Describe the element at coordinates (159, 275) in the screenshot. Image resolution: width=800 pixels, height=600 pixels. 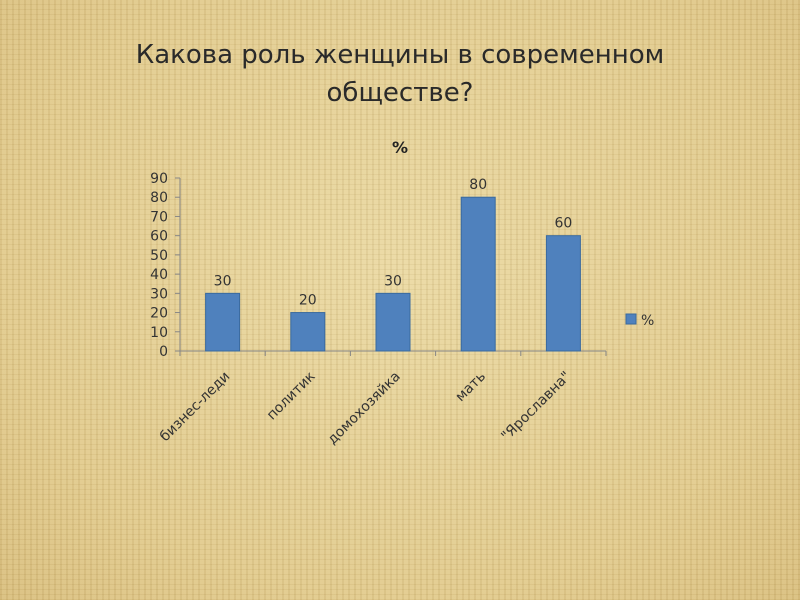
I see `y-tick-label: 40` at that location.